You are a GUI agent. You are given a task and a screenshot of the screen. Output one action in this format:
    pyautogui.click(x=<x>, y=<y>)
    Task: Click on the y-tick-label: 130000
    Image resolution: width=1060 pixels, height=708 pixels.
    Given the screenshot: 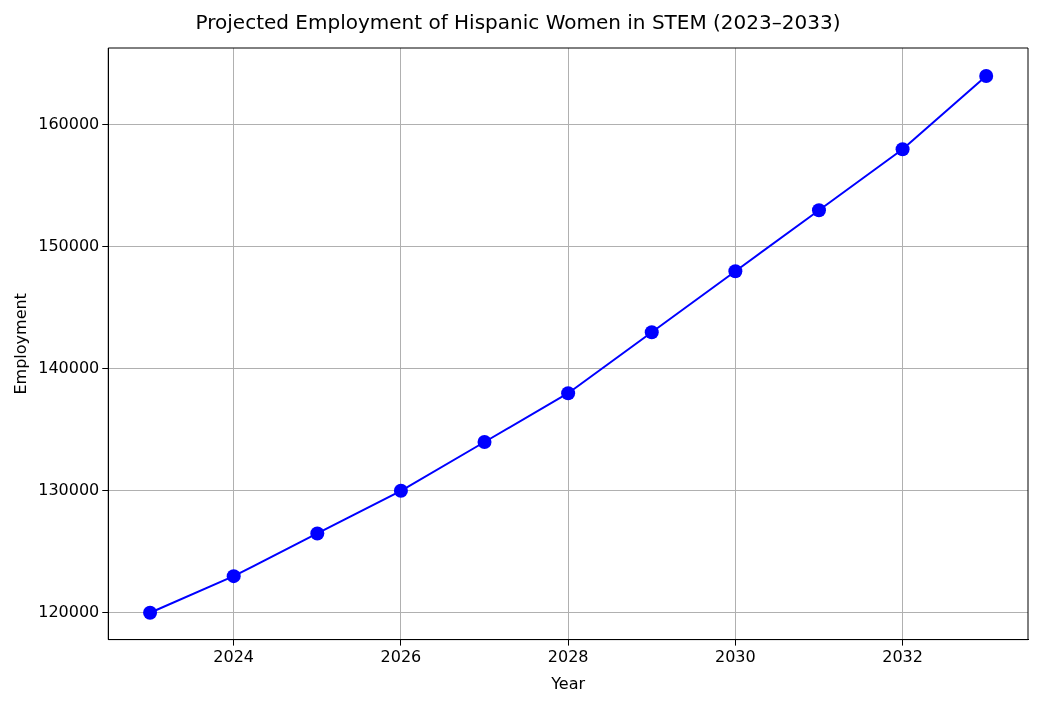 What is the action you would take?
    pyautogui.click(x=69, y=489)
    